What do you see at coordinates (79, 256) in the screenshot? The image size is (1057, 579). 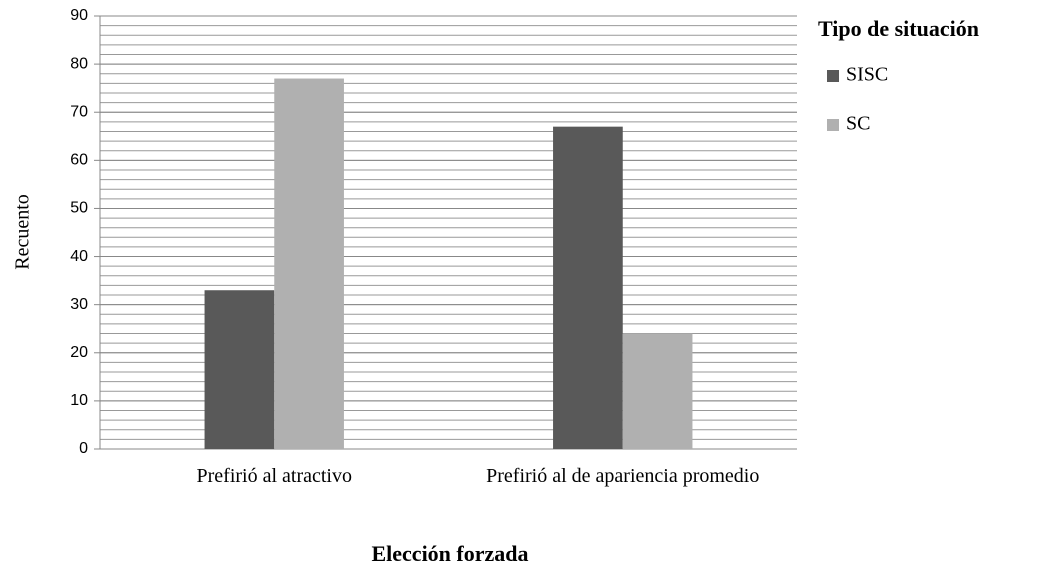 I see `y-tick-label: 40` at bounding box center [79, 256].